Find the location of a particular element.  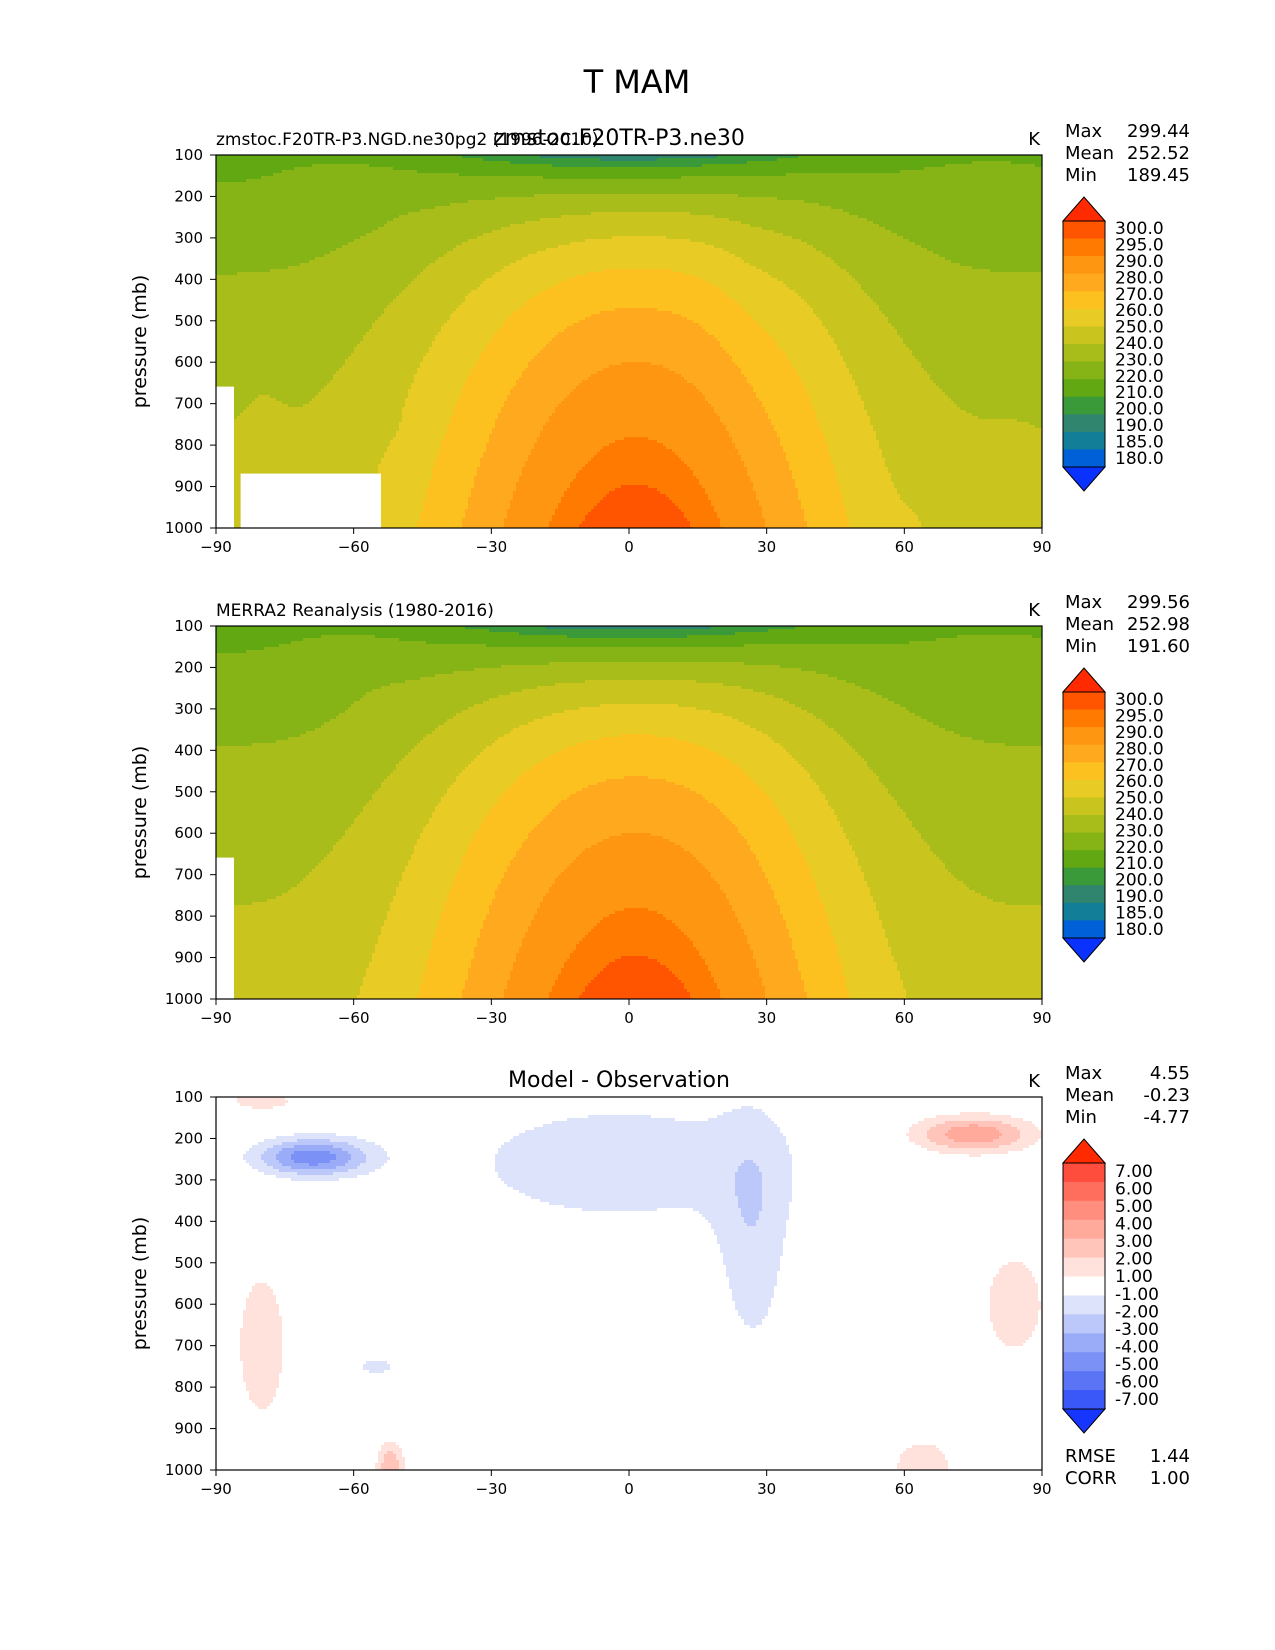

colorbar-extend-max is located at coordinates (1084, 209).